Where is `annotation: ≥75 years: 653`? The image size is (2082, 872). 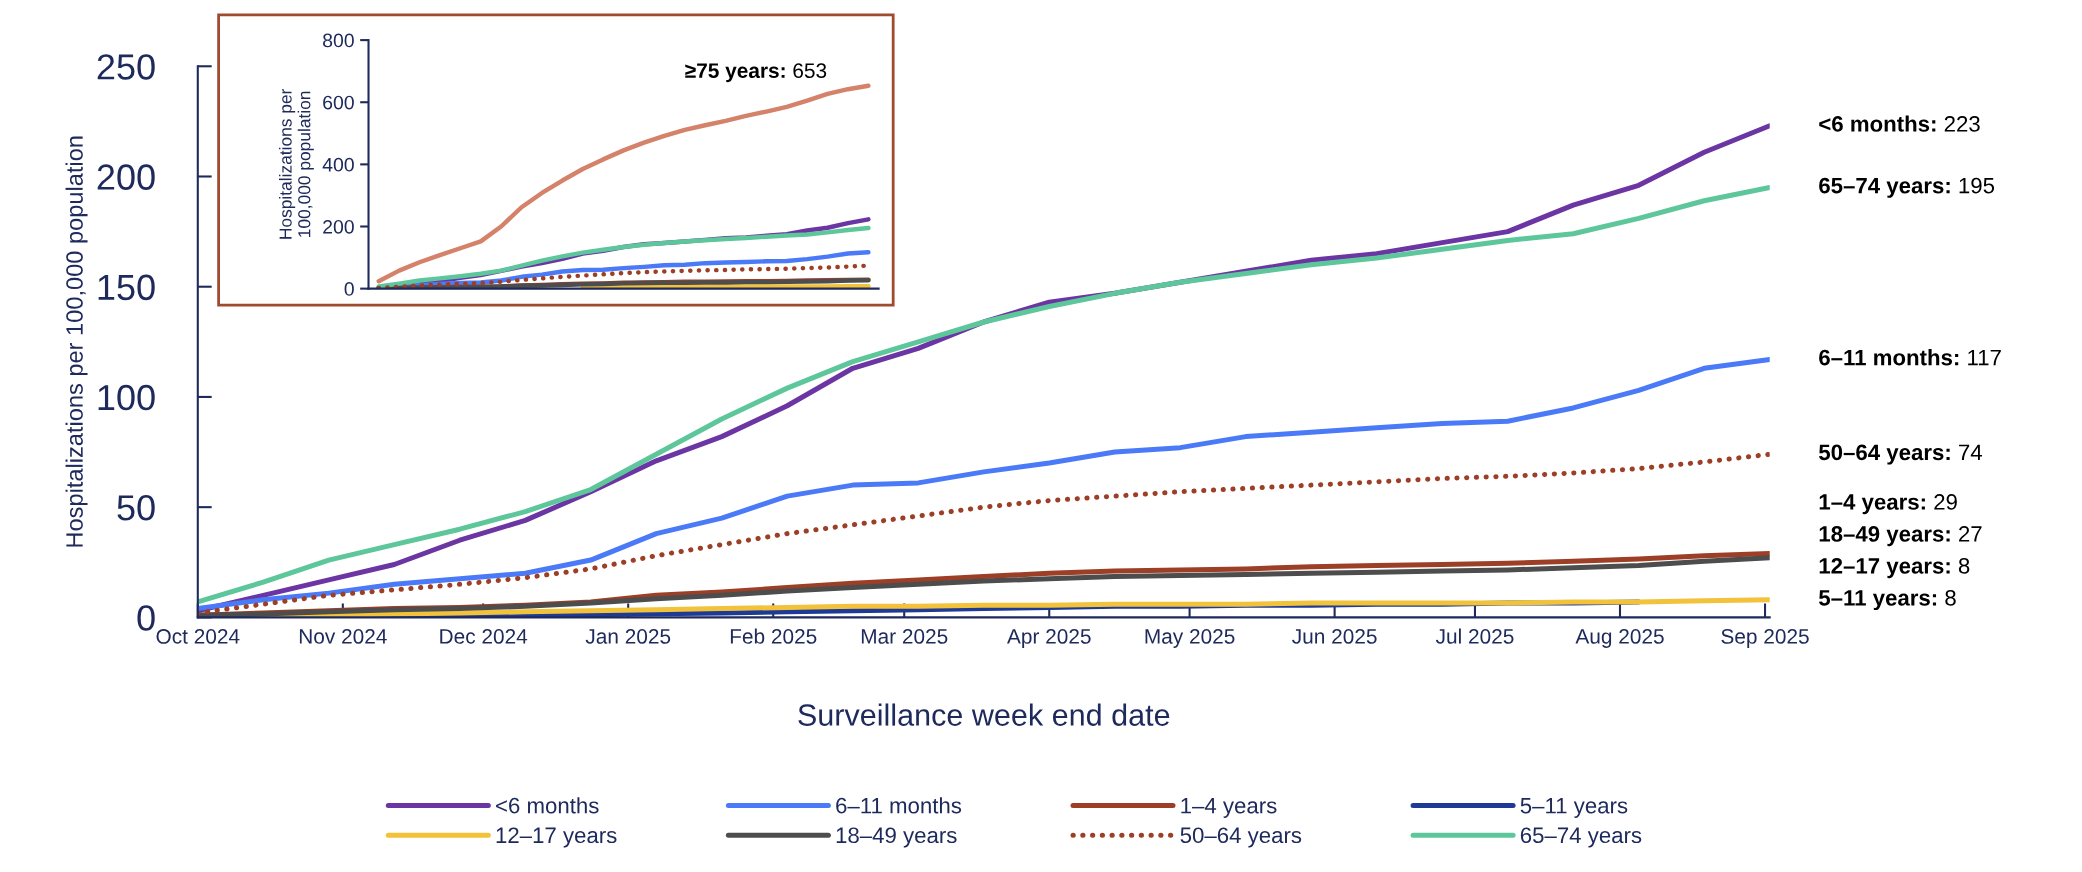
annotation: ≥75 years: 653 is located at coordinates (756, 73).